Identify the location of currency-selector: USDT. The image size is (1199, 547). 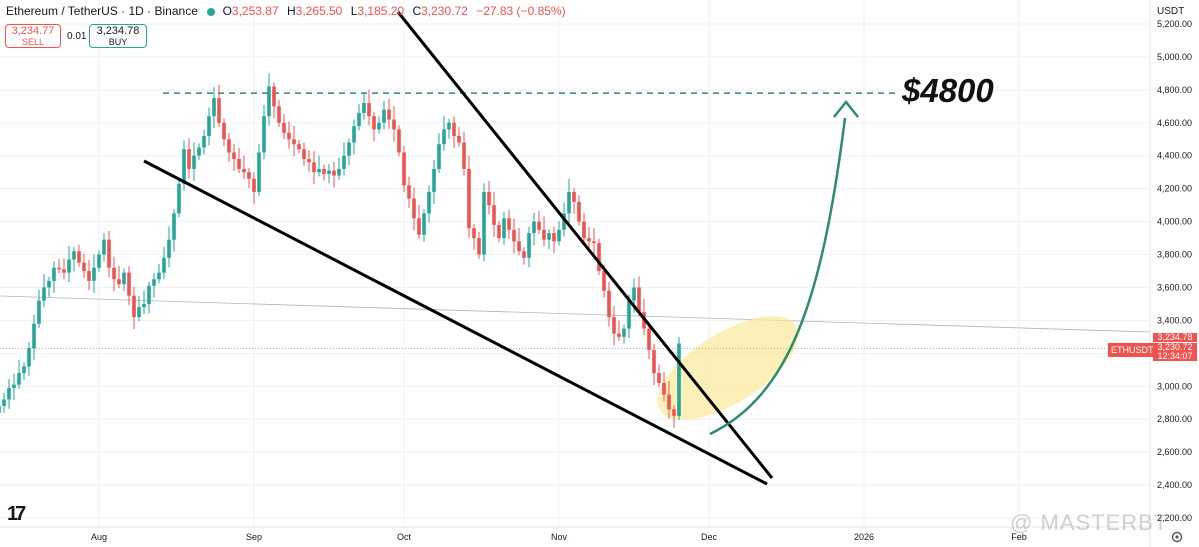
(1171, 11).